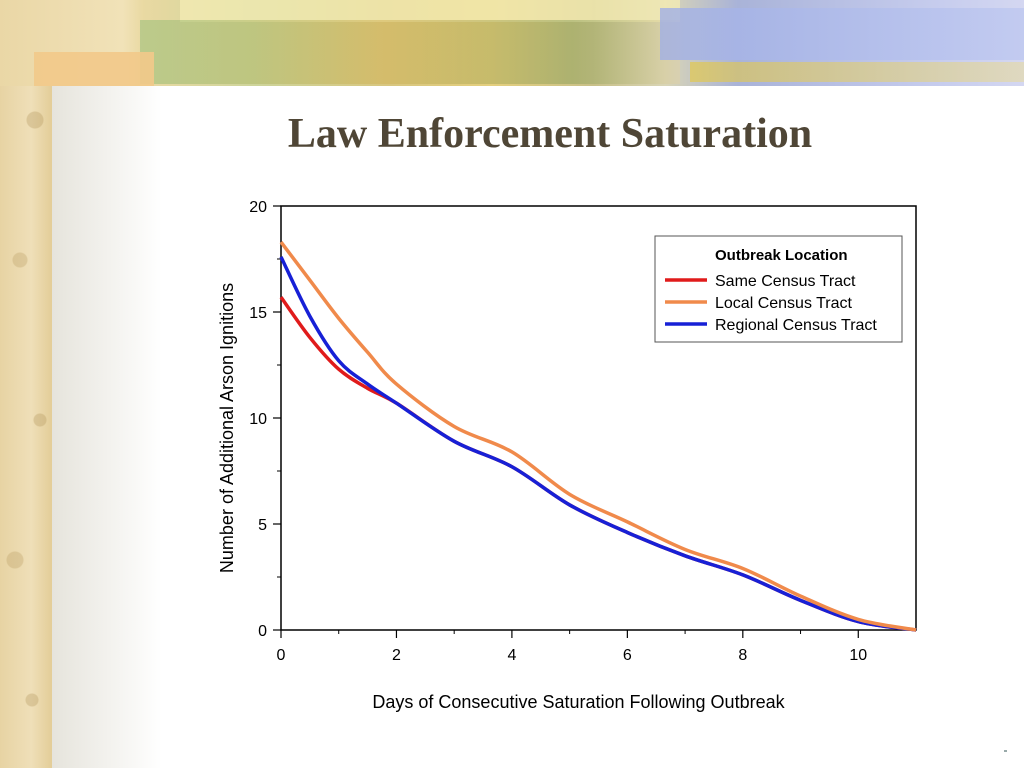 The width and height of the screenshot is (1024, 768). I want to click on x-tick-label: 2, so click(396, 655).